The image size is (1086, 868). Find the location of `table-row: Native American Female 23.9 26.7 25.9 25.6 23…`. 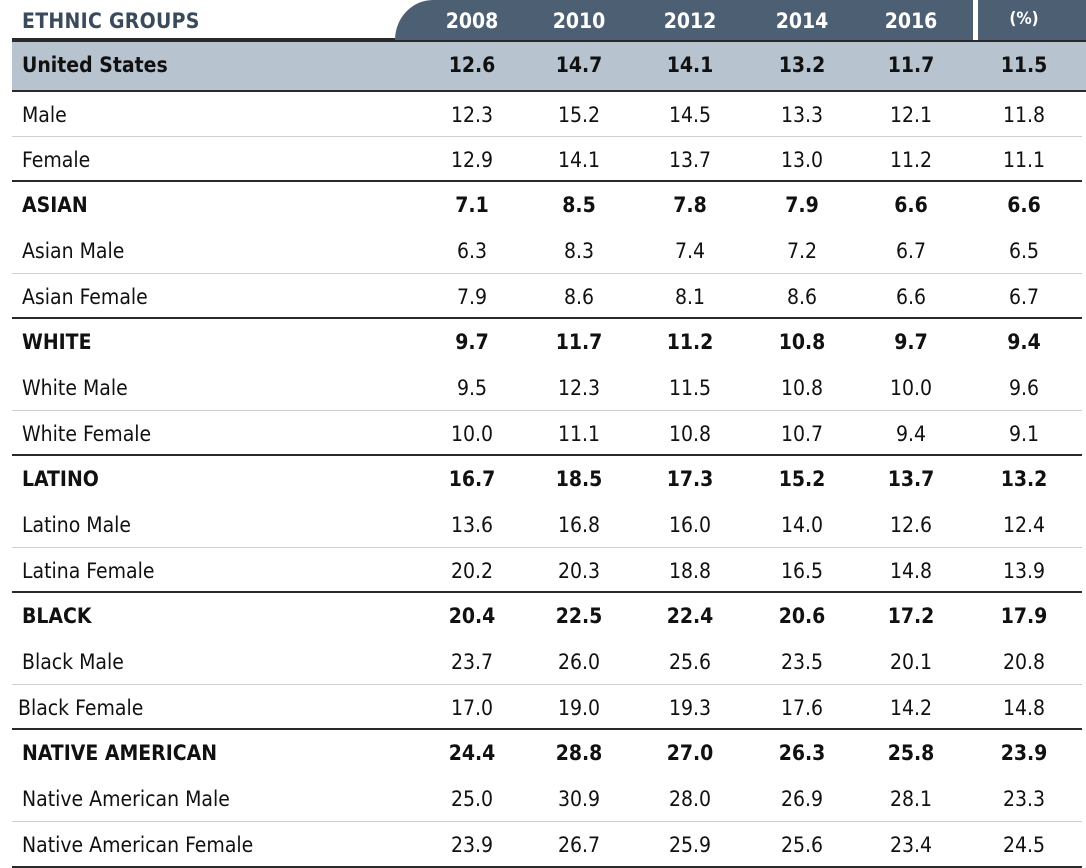

table-row: Native American Female 23.9 26.7 25.9 25.6 23… is located at coordinates (543, 845).